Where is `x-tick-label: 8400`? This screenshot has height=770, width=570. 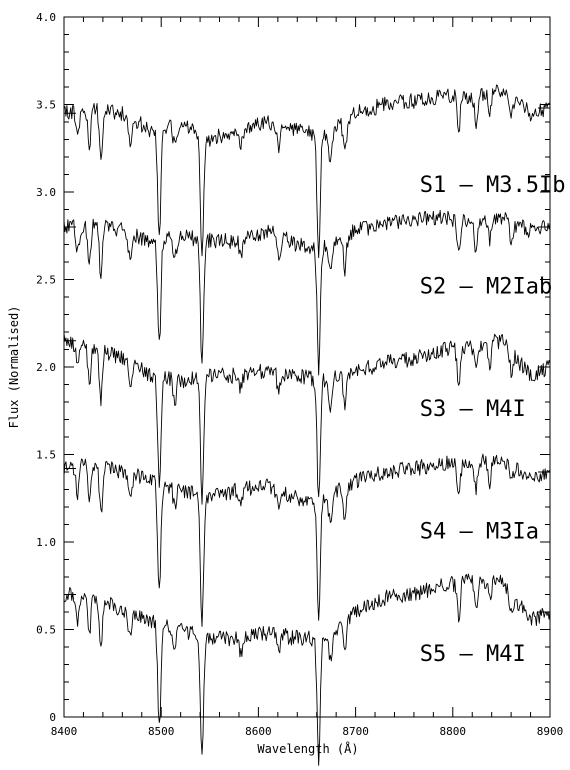 x-tick-label: 8400 is located at coordinates (64, 731).